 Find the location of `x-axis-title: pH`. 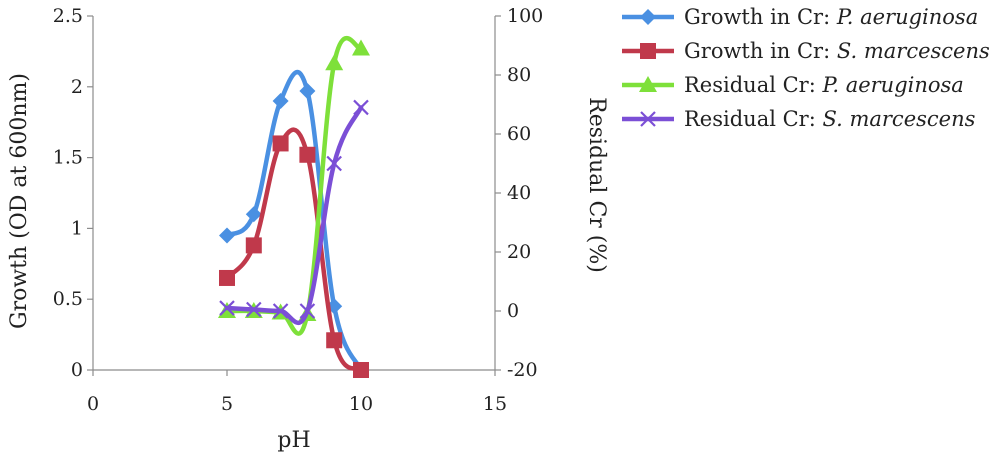

x-axis-title: pH is located at coordinates (293, 440).